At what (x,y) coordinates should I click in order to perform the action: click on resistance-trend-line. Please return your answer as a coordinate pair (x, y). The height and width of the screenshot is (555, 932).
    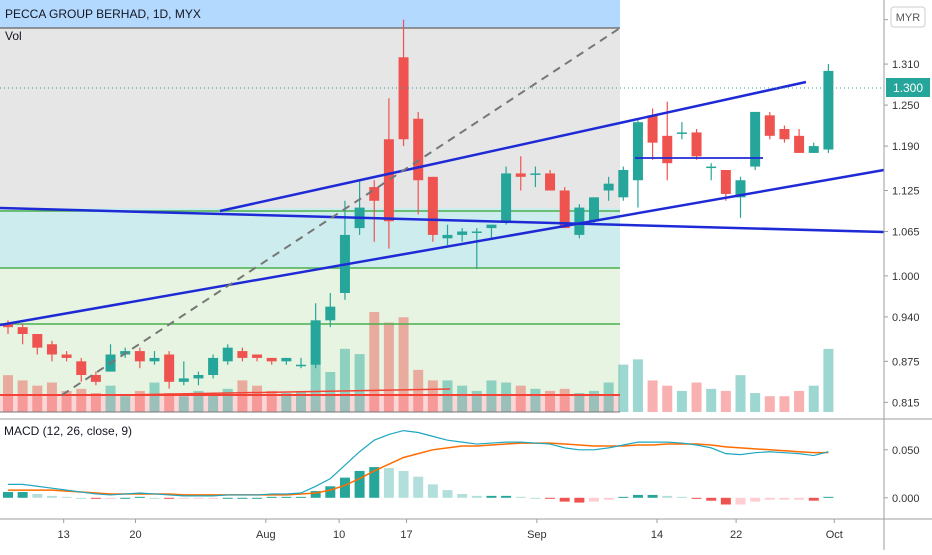
    Looking at the image, I should click on (442, 220).